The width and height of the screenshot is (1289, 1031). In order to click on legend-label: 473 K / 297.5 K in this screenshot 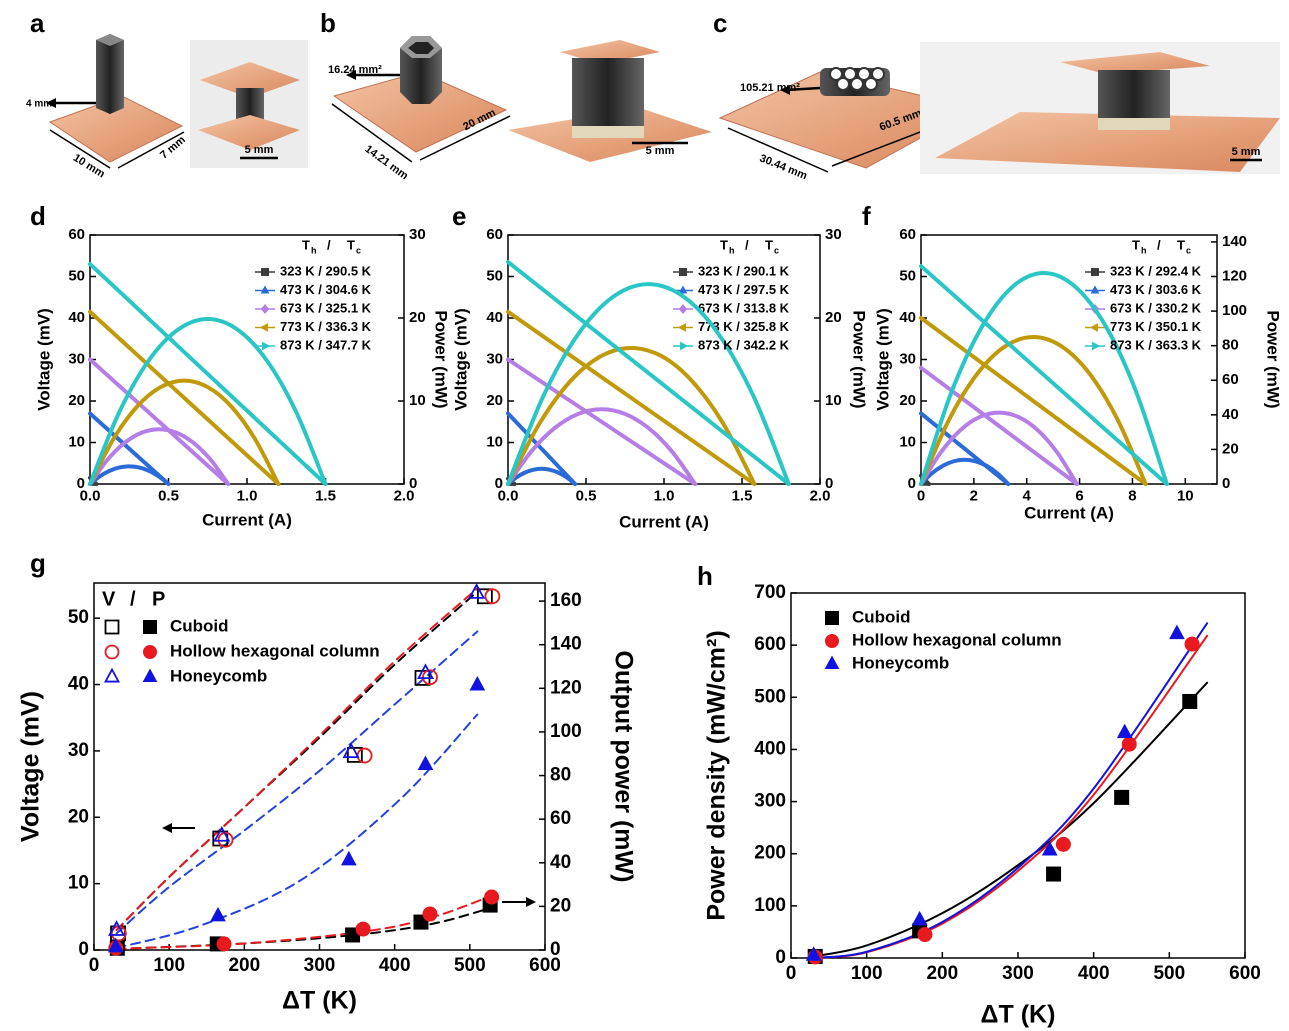, I will do `click(744, 289)`.